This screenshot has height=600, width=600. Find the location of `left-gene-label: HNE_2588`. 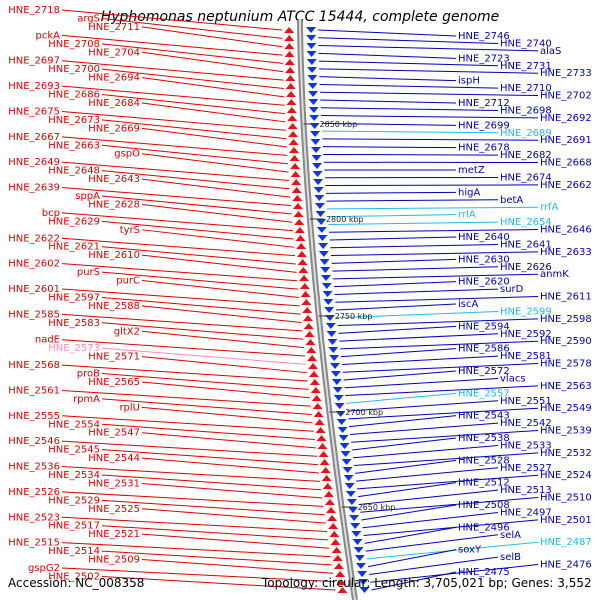

left-gene-label: HNE_2588 is located at coordinates (114, 306).